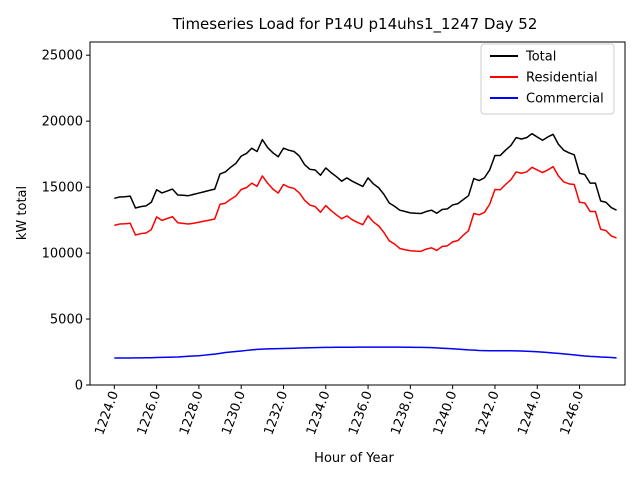  What do you see at coordinates (62, 122) in the screenshot?
I see `y-tick-label: 20000` at bounding box center [62, 122].